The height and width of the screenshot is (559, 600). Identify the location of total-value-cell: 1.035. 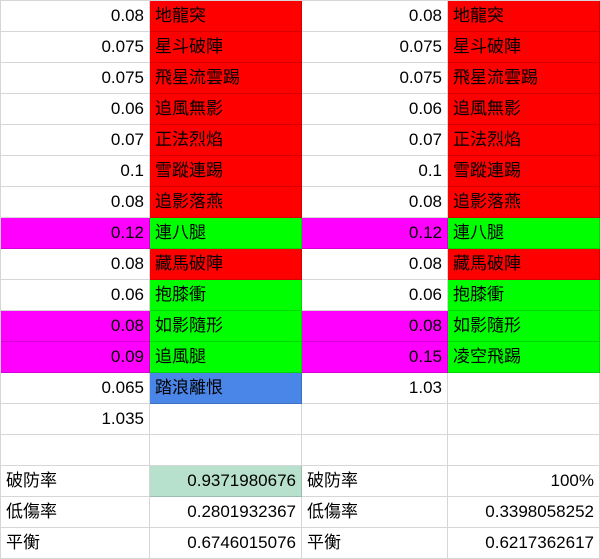
(75, 419).